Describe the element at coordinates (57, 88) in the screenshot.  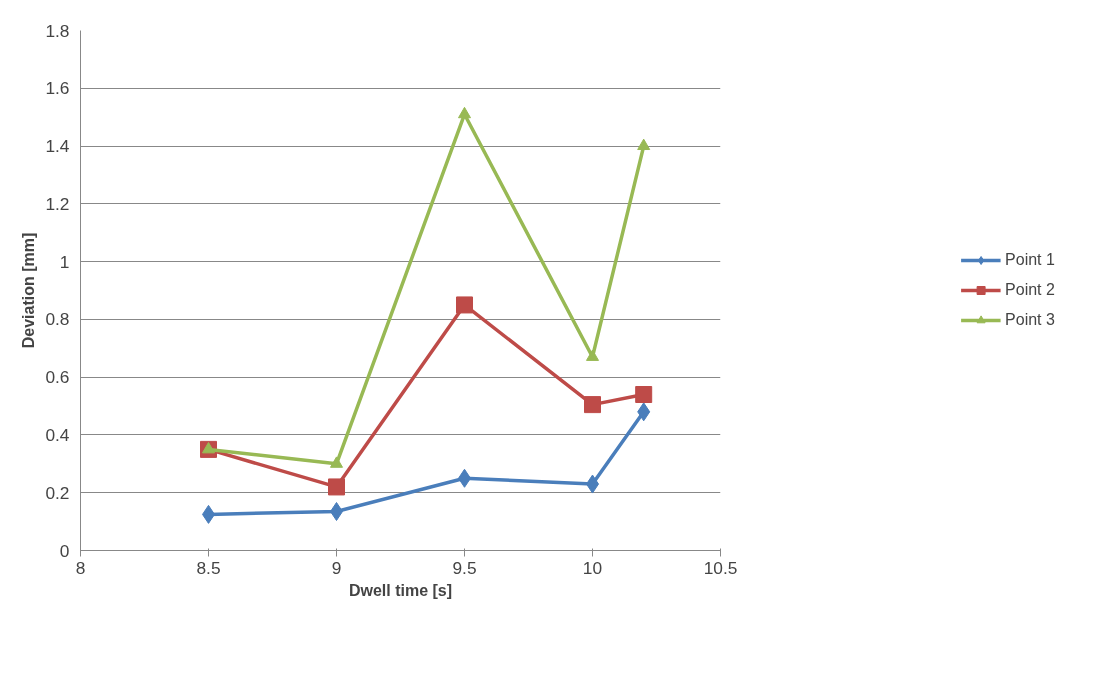
I see `y-tick-label: 1.6` at that location.